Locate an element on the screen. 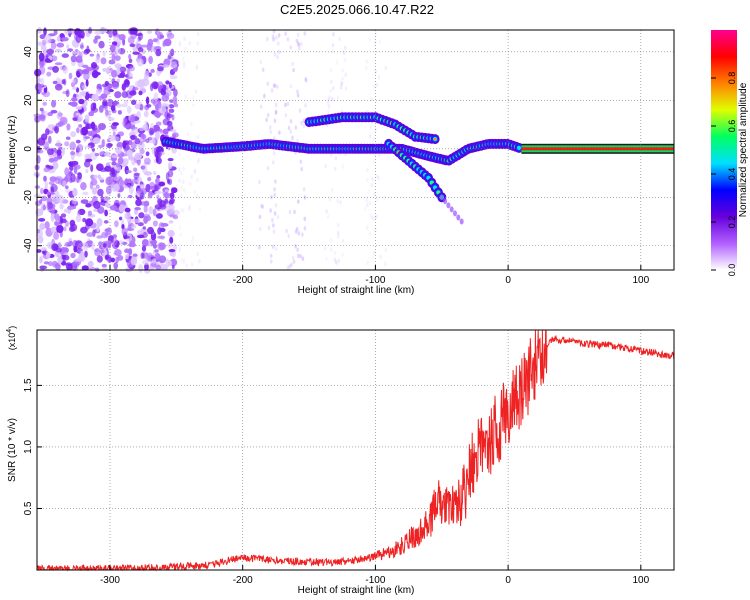 The width and height of the screenshot is (750, 600). spectrogram-y-tick-label: -40 is located at coordinates (28, 245).